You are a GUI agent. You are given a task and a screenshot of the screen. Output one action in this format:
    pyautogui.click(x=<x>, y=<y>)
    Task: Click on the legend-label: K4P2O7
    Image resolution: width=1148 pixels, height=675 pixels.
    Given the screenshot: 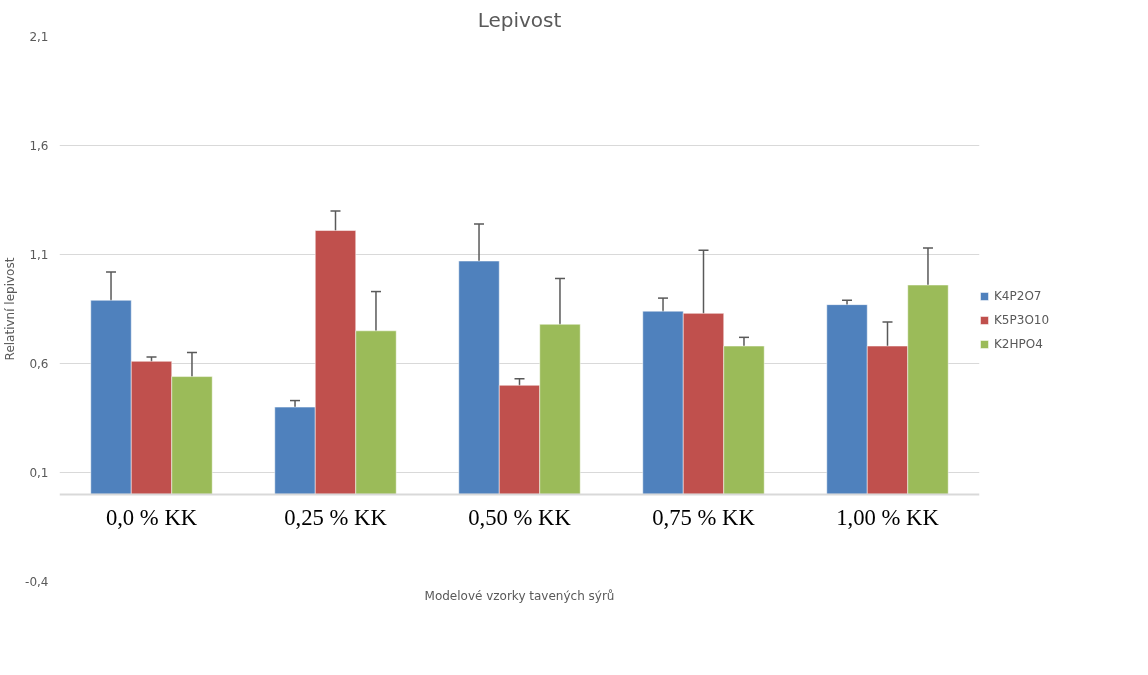 What is the action you would take?
    pyautogui.click(x=1018, y=296)
    